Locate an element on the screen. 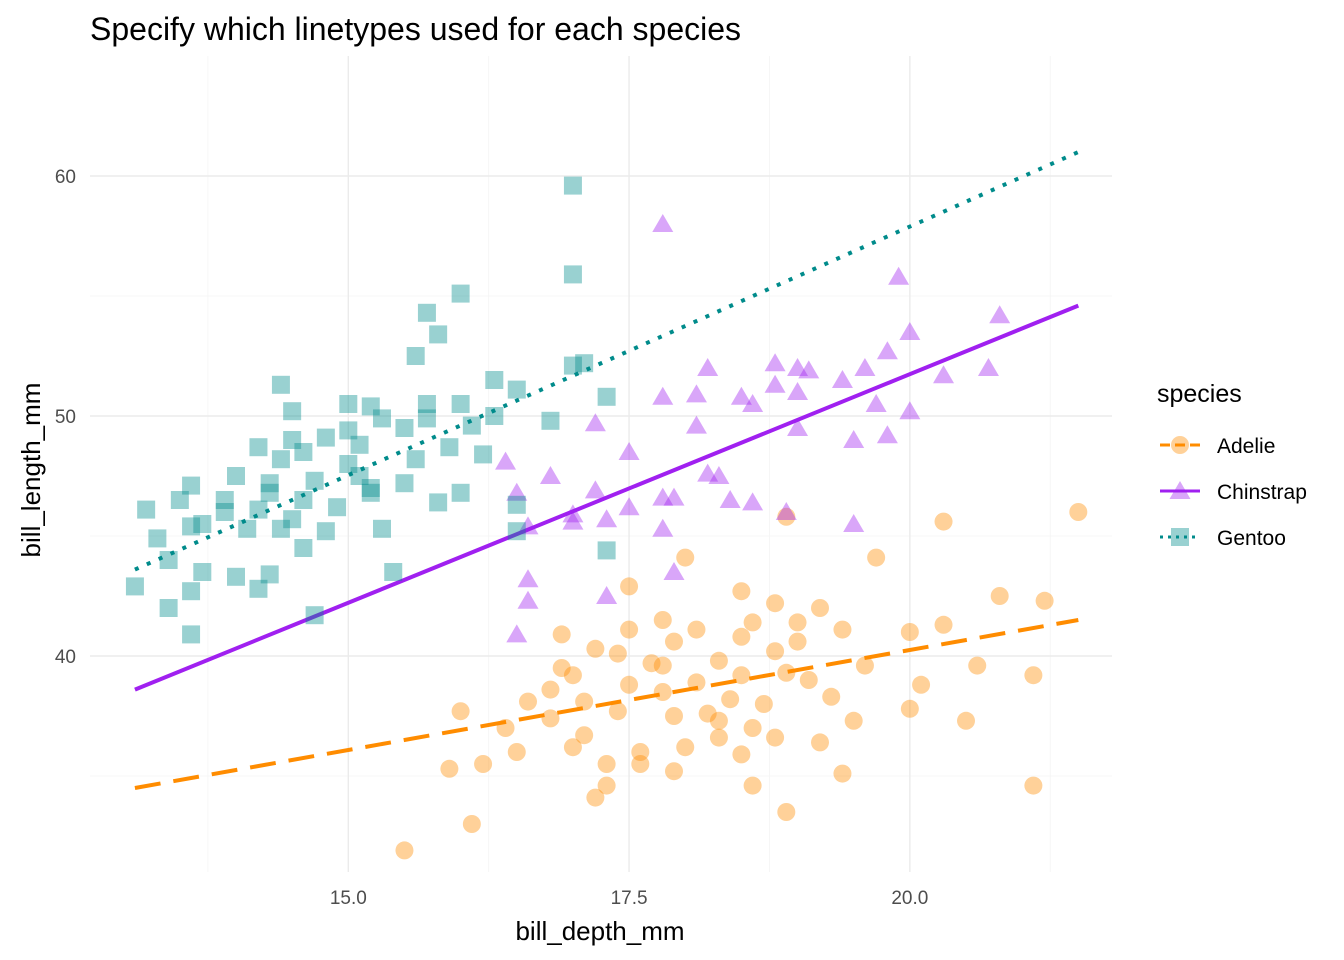 The height and width of the screenshot is (960, 1344). legend-label-chinstrap: Chinstrap is located at coordinates (1262, 492).